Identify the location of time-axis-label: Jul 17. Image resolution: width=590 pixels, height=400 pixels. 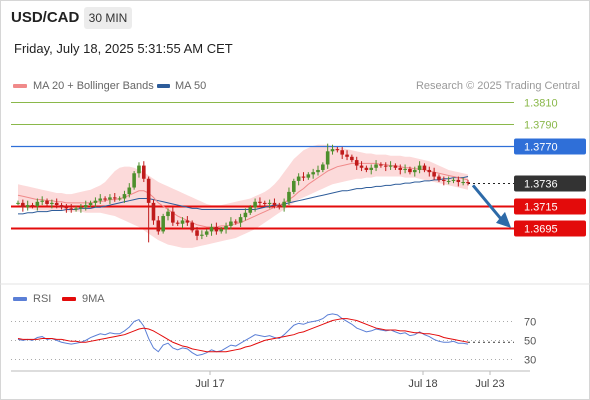
(209, 384).